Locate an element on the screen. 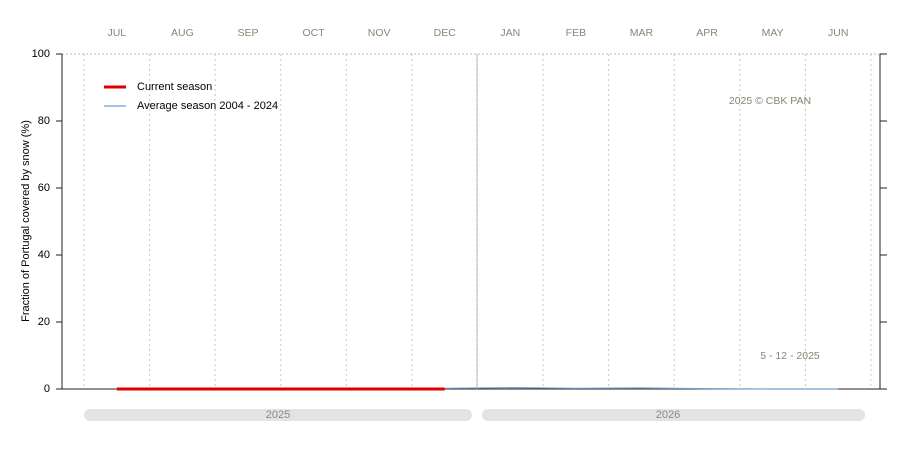 This screenshot has height=455, width=900. year-label: 2026 is located at coordinates (668, 415).